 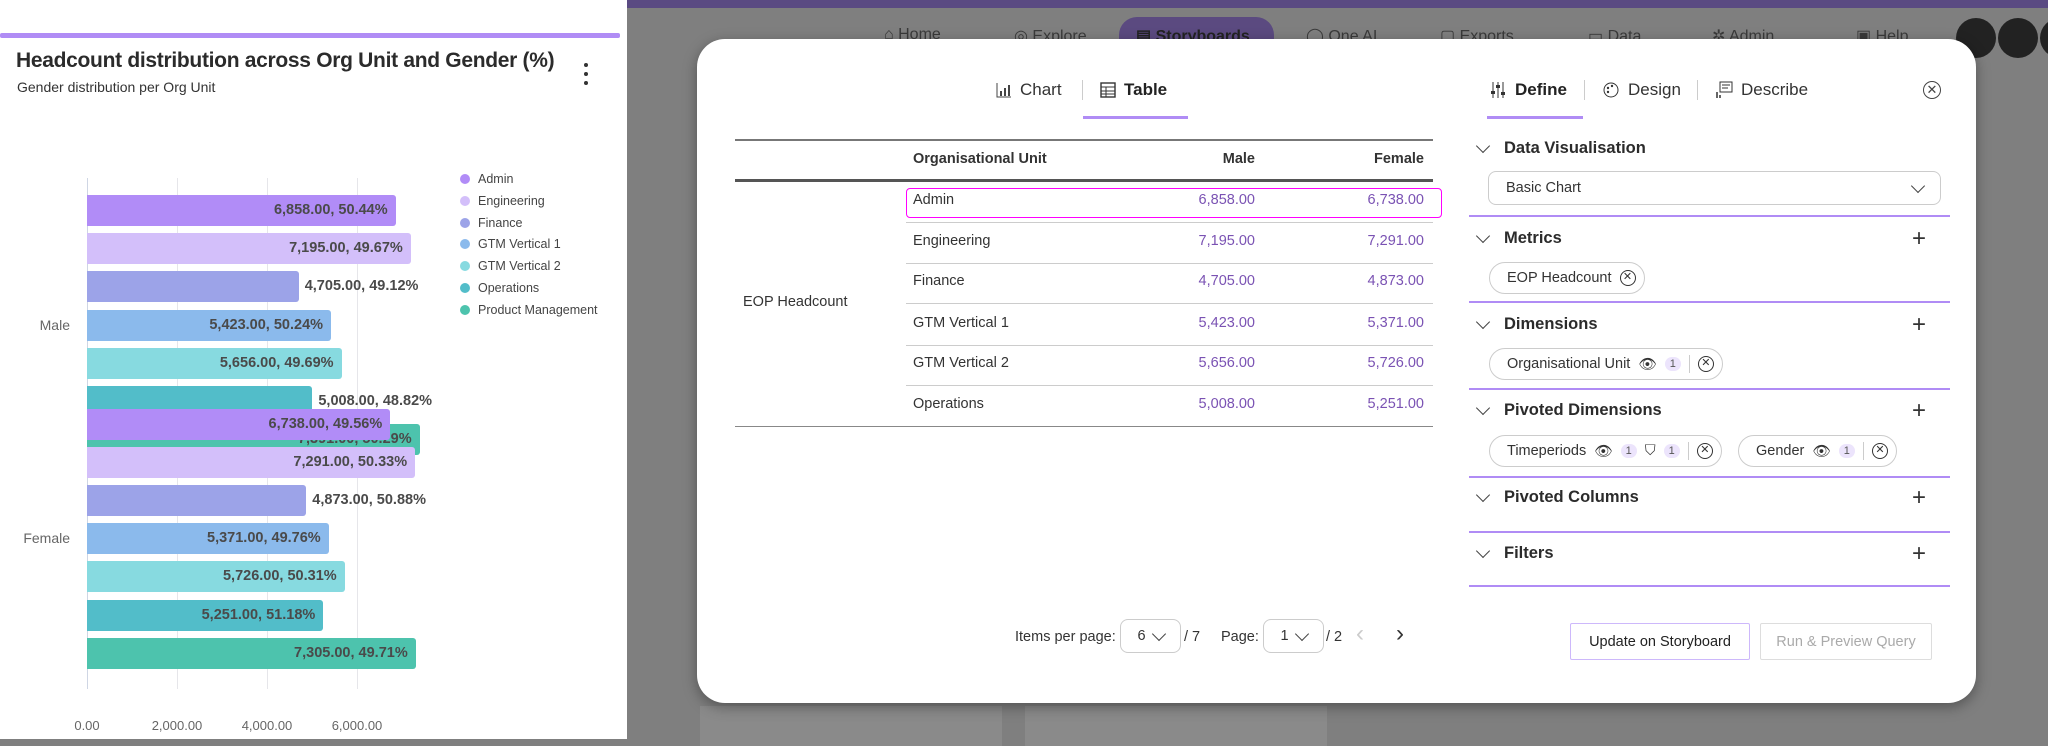 I want to click on metric-chip: EOP Headcount ✕, so click(x=1567, y=278).